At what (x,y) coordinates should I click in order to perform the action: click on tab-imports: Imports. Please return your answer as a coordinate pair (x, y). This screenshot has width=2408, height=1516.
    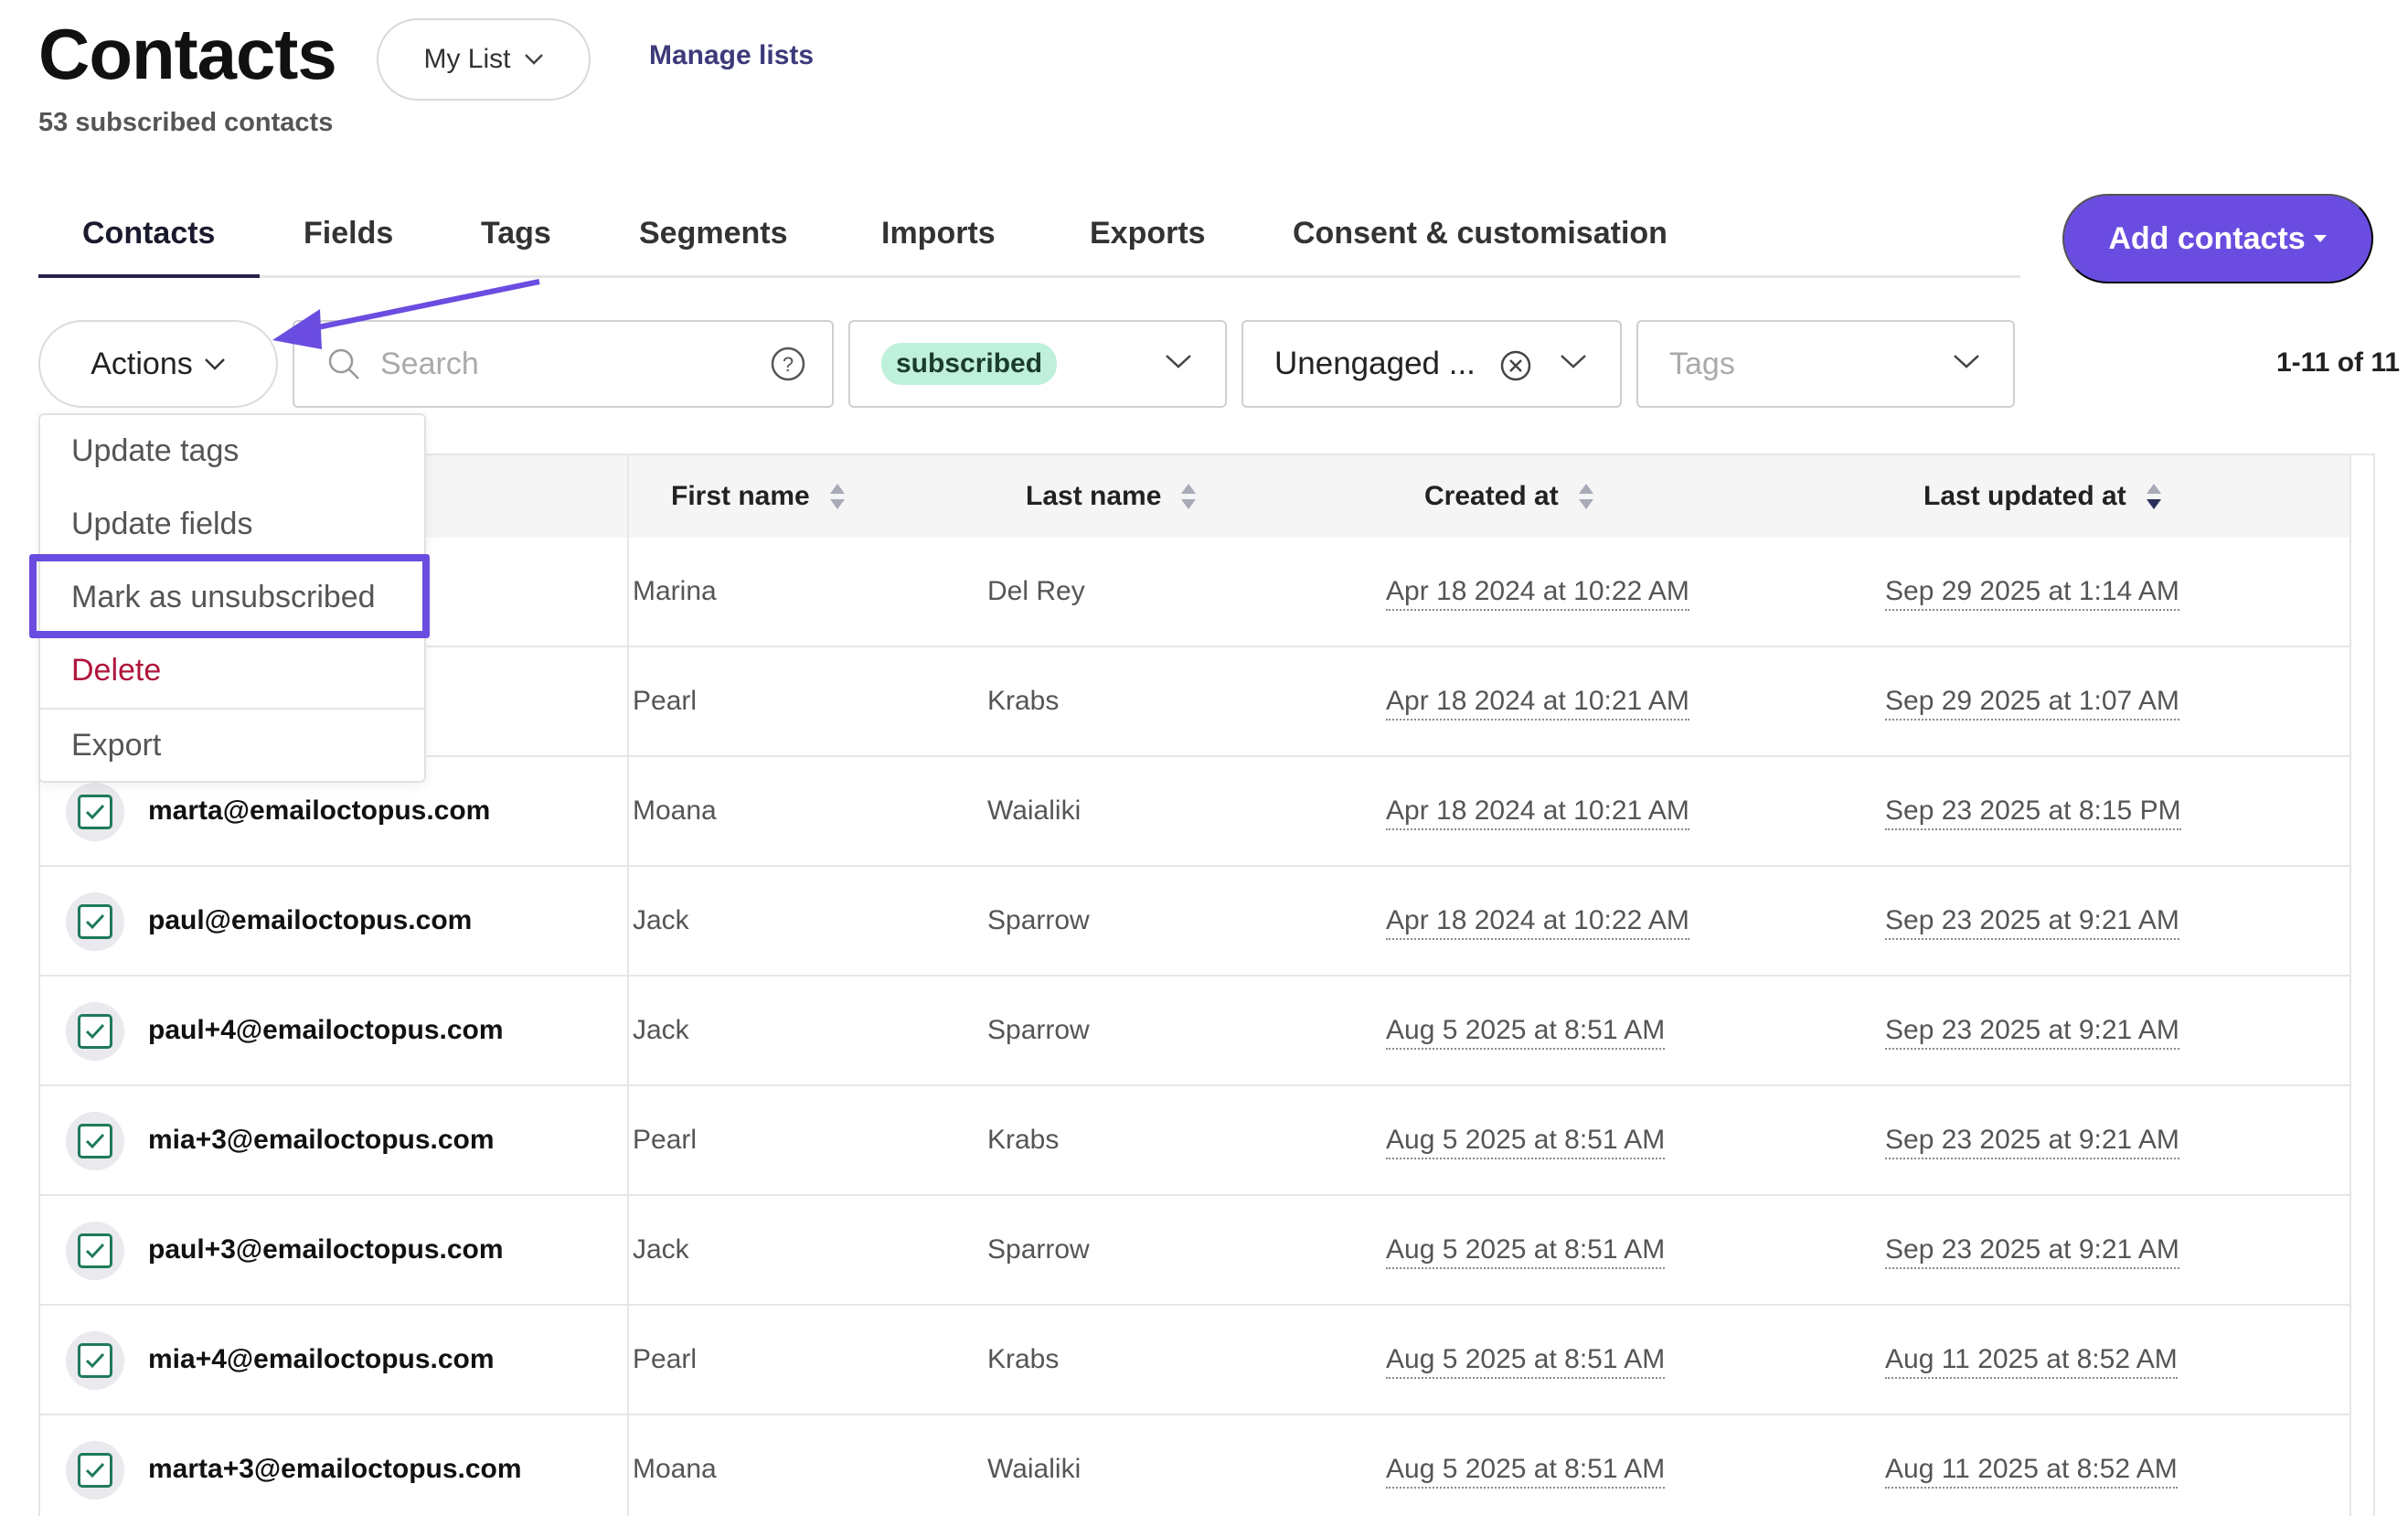
    Looking at the image, I should click on (938, 233).